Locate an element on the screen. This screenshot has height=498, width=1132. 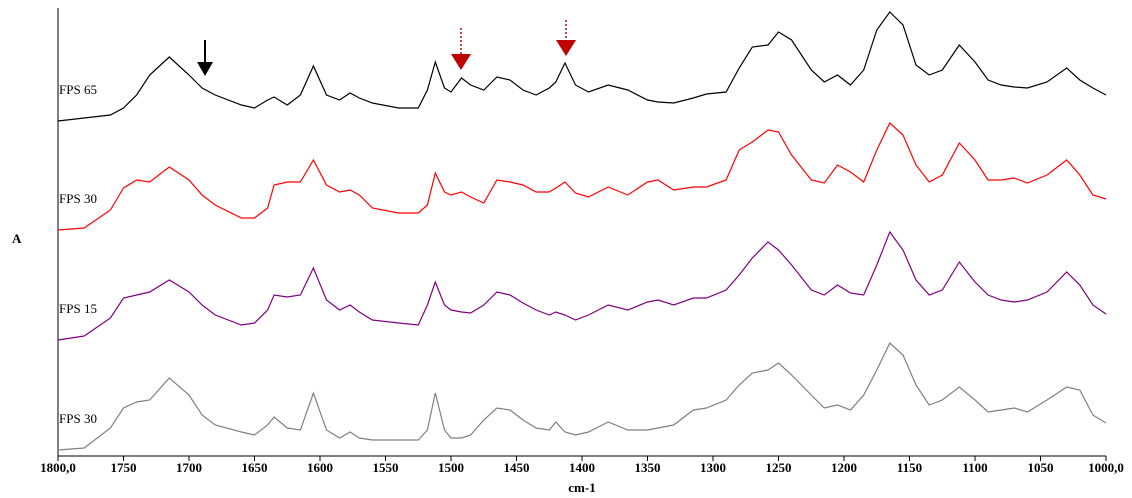
x-tick-label: 1550 is located at coordinates (386, 467).